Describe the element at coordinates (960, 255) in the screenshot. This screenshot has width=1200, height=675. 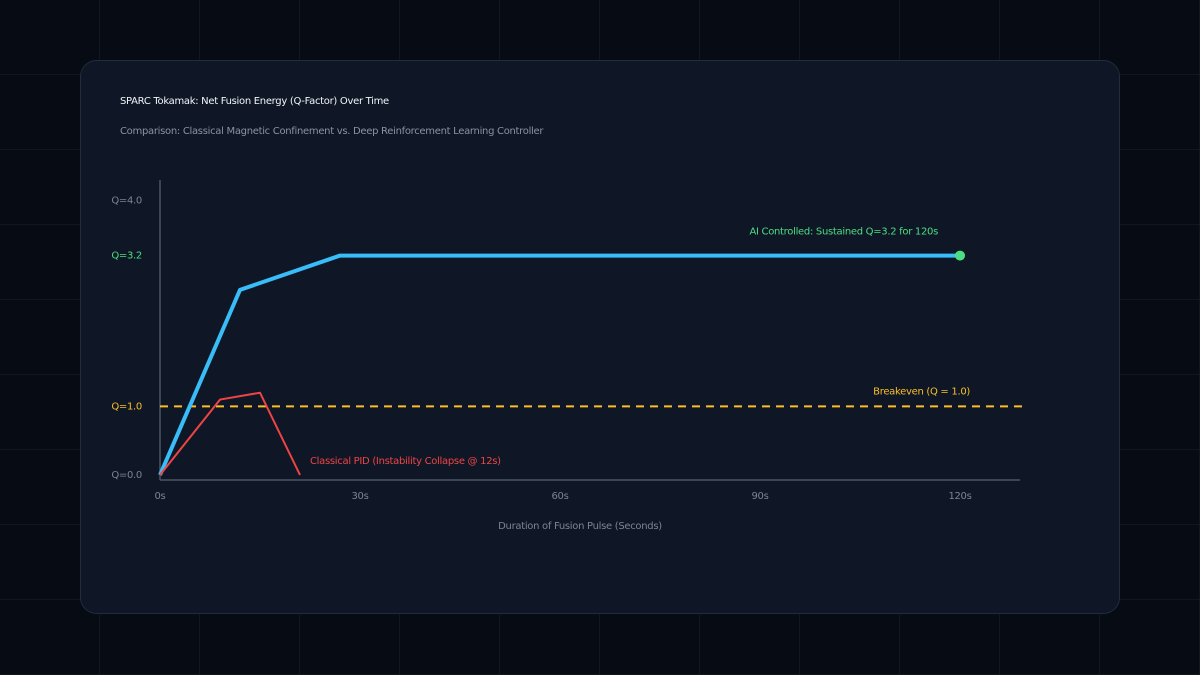
I see `end-marker` at that location.